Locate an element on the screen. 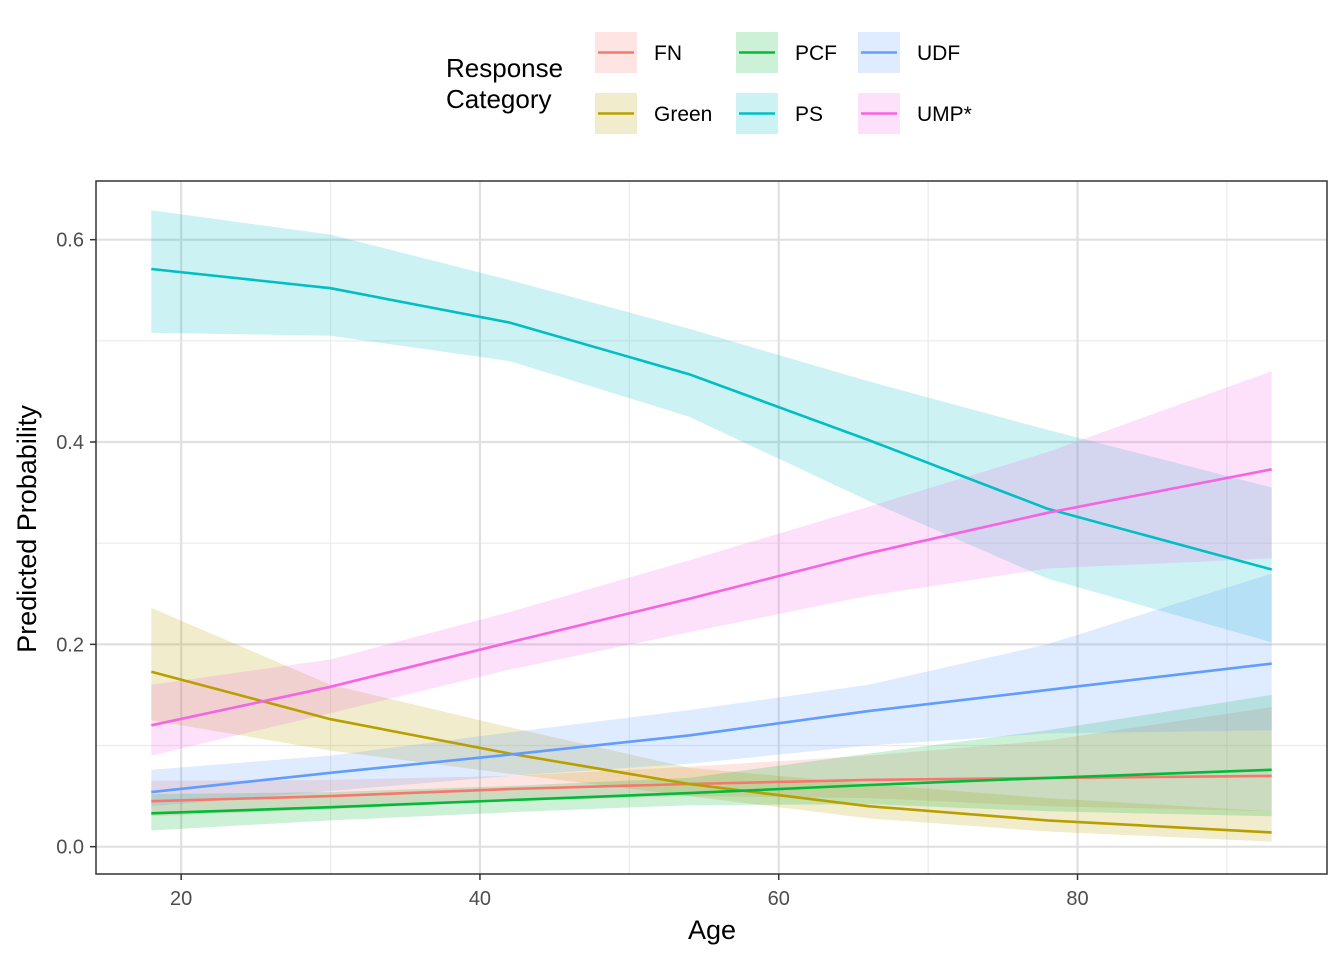  legend-label: Green is located at coordinates (683, 114).